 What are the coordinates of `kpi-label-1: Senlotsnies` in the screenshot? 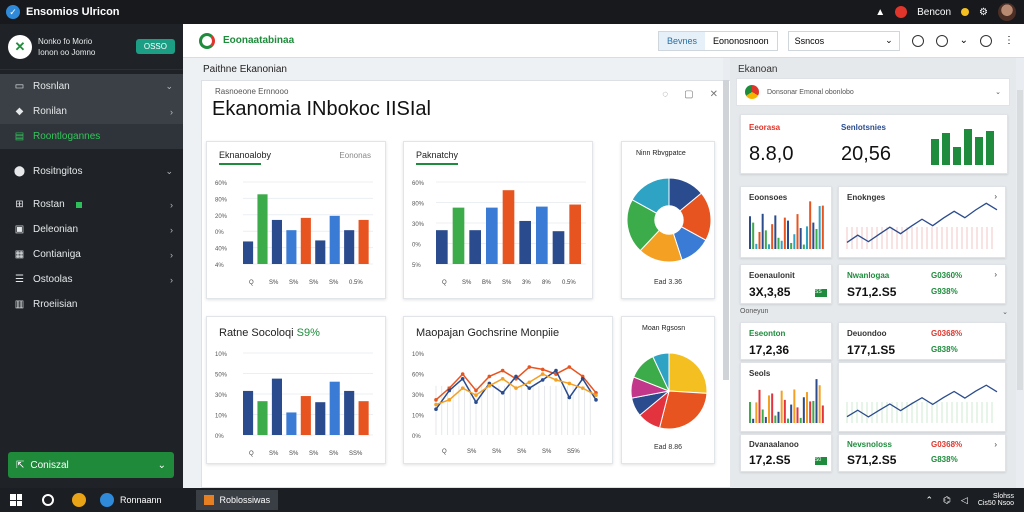 It's located at (863, 127).